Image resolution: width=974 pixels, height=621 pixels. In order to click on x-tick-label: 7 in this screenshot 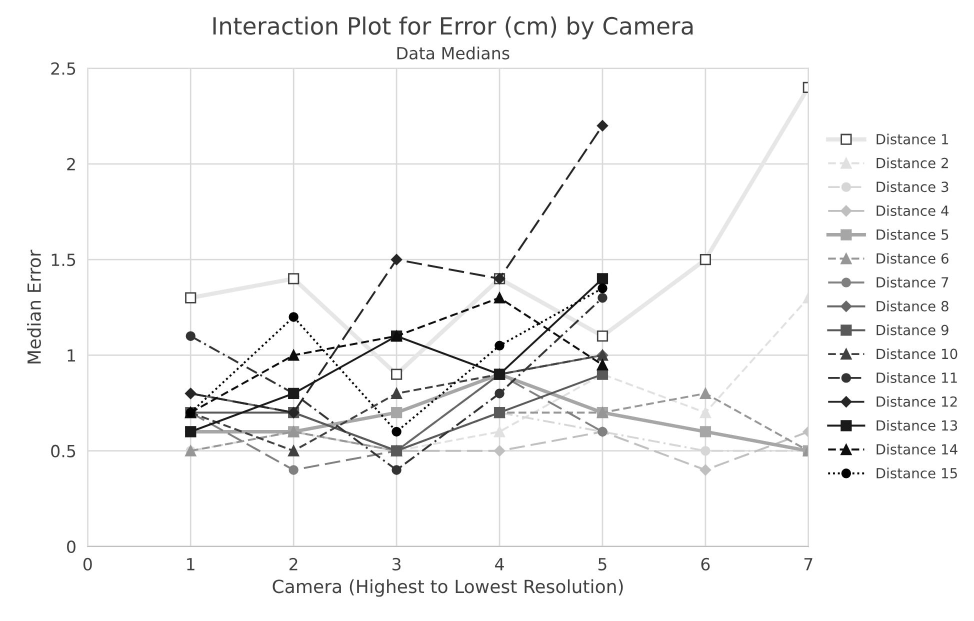, I will do `click(808, 564)`.